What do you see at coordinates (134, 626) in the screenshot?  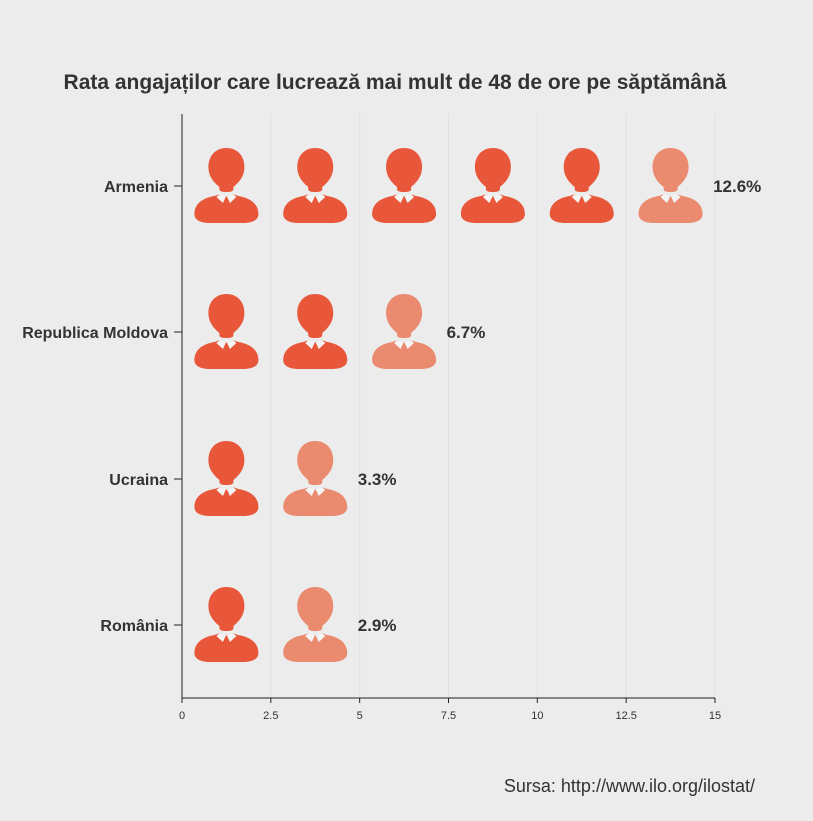 I see `category-label: România` at bounding box center [134, 626].